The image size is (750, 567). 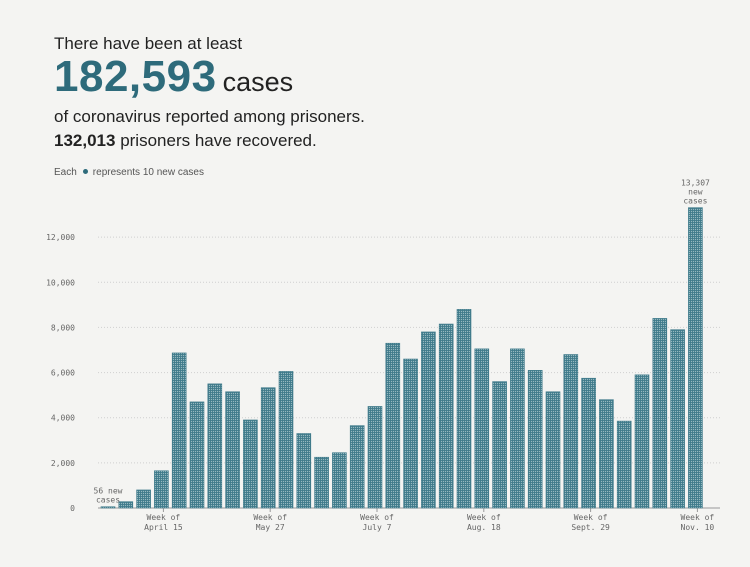 What do you see at coordinates (163, 527) in the screenshot?
I see `x-tick-label: April 15` at bounding box center [163, 527].